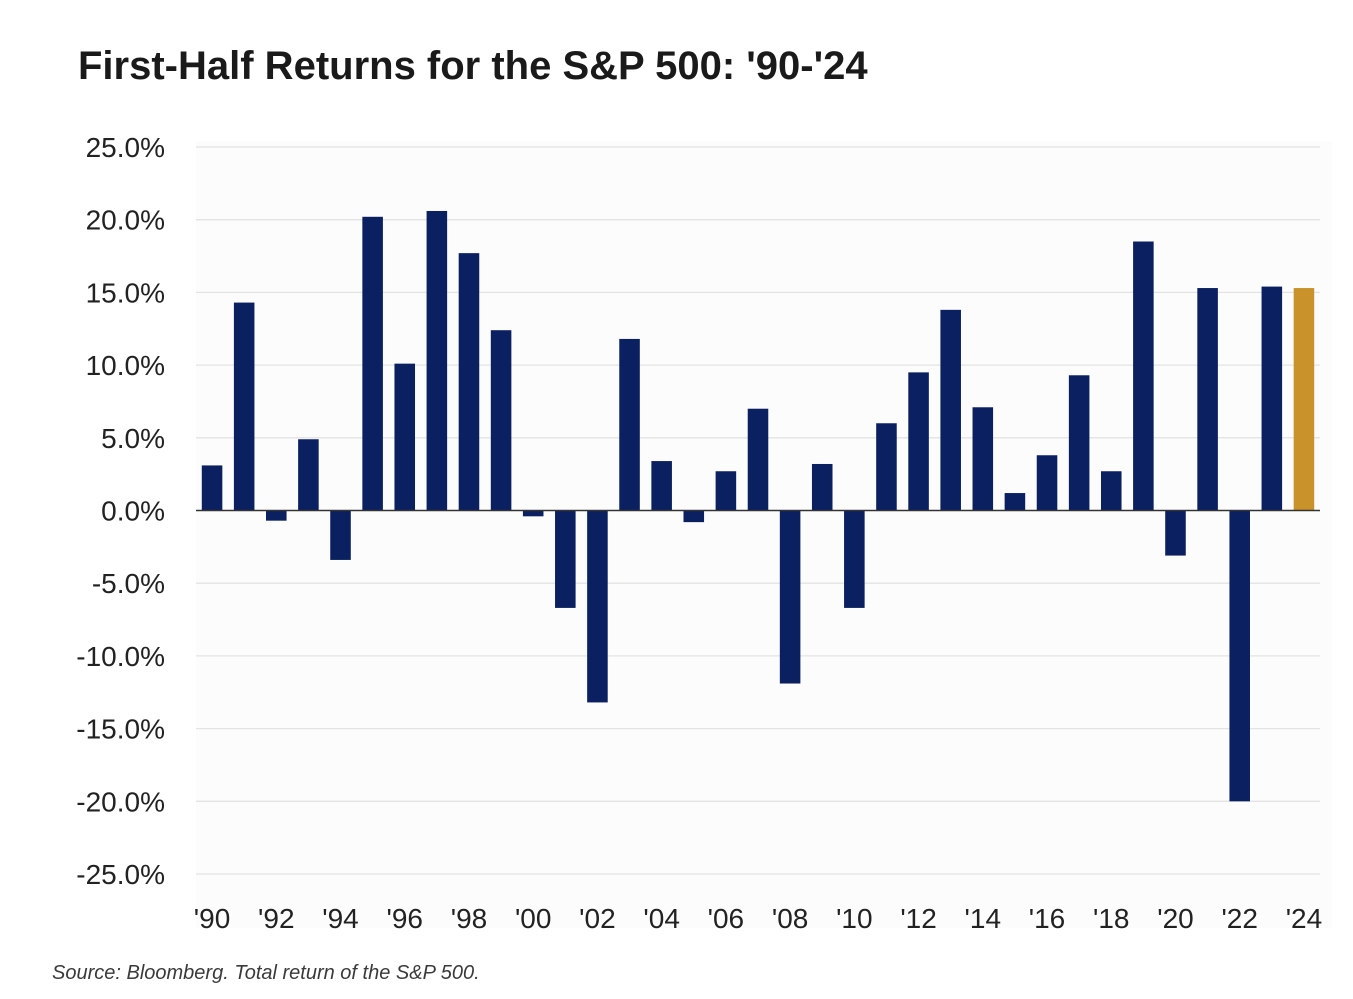  What do you see at coordinates (405, 437) in the screenshot?
I see `bar-1996` at bounding box center [405, 437].